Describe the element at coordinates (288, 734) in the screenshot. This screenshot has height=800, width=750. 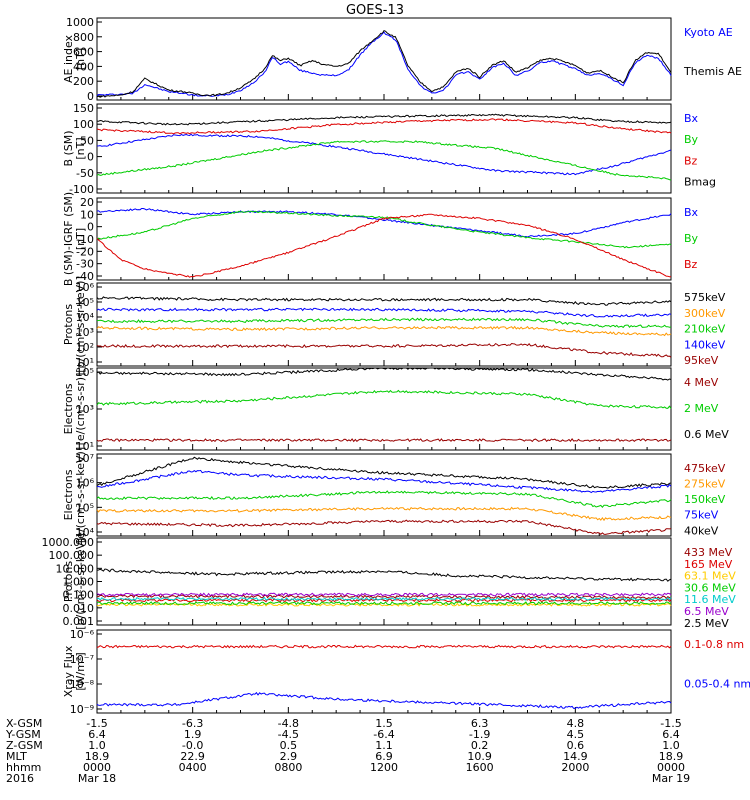
I see `footer-value: -4.5` at that location.